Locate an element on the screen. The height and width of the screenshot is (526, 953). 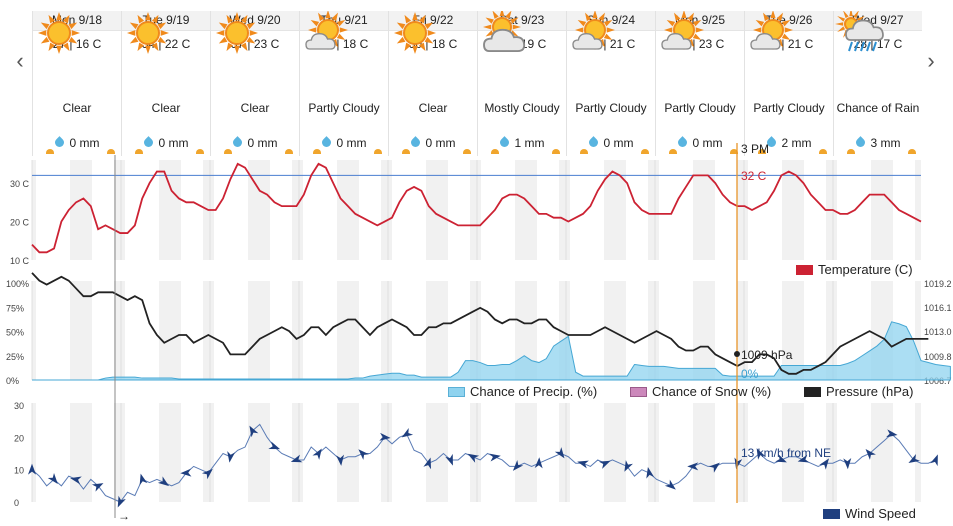
next-arrow: › is located at coordinates (931, 61).